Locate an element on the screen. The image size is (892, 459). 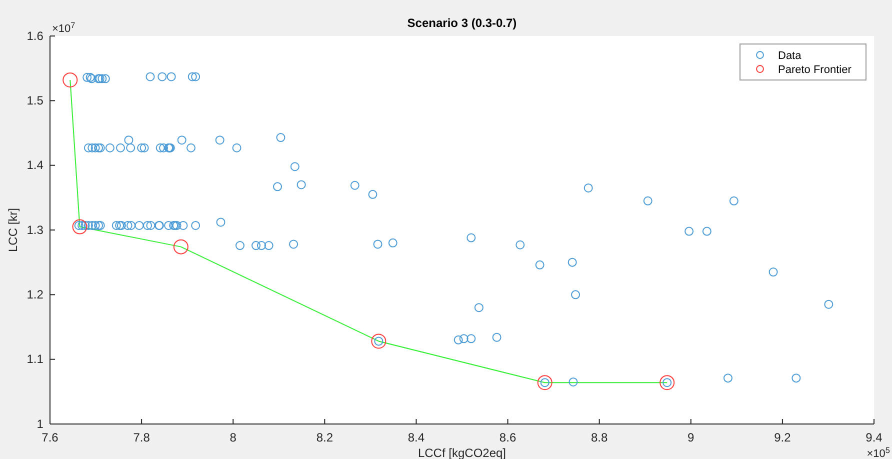
legend-label: Pareto Frontier is located at coordinates (815, 70).